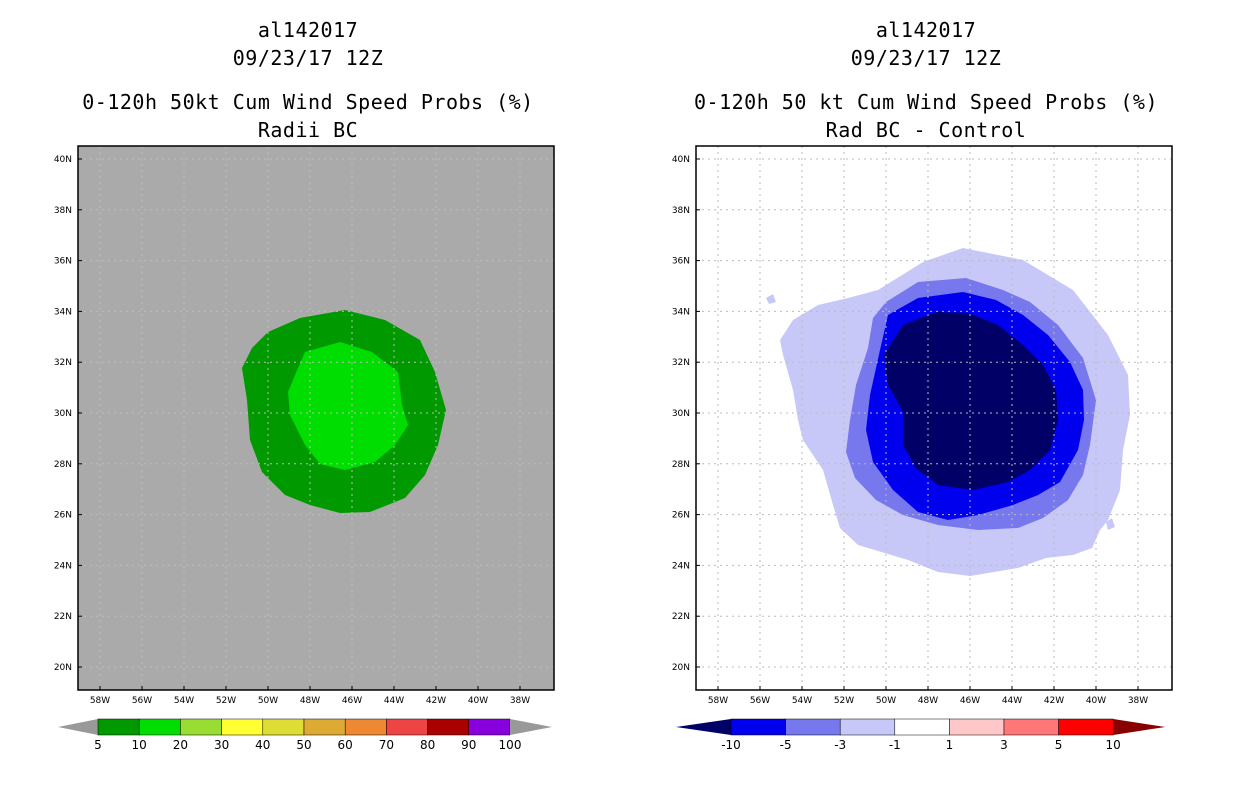  I want to click on left-colorbar-label: 50, so click(303, 745).